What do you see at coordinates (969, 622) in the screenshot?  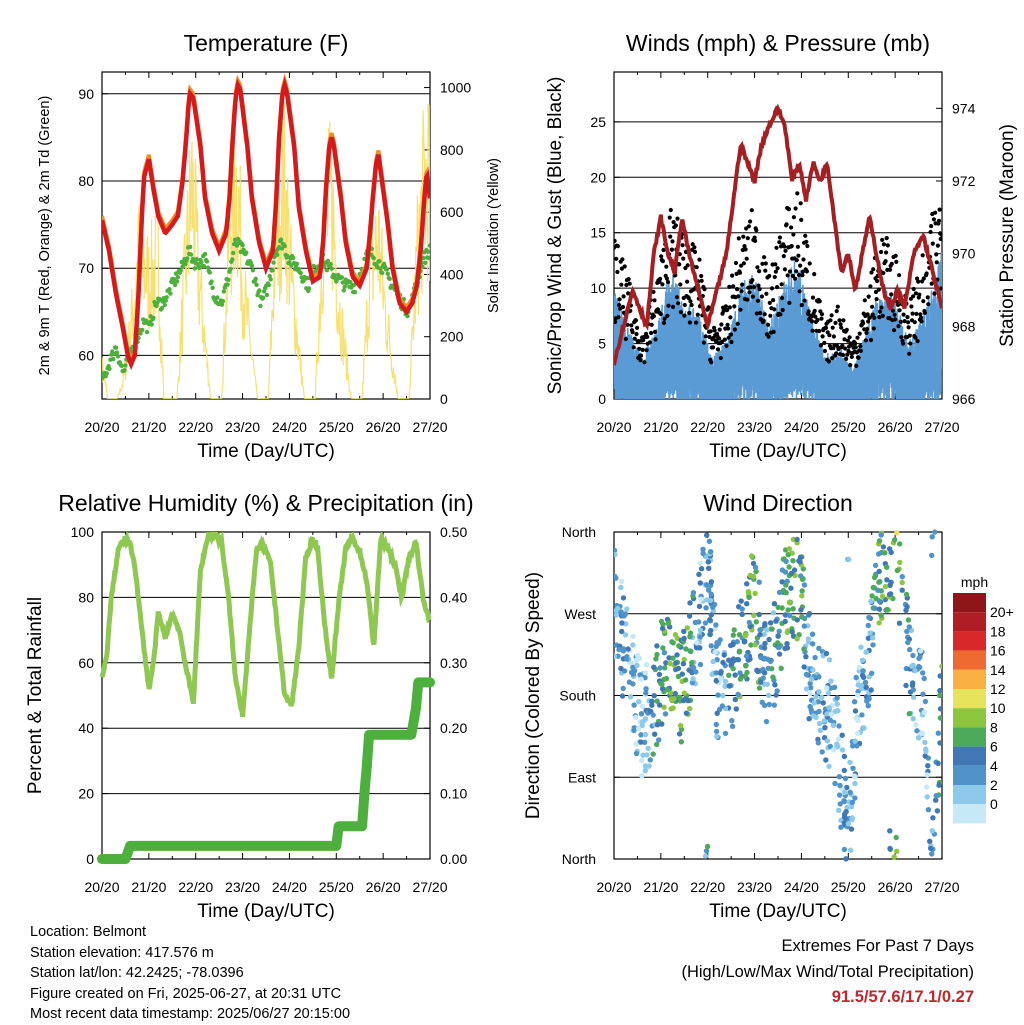 I see `legend-swatch` at bounding box center [969, 622].